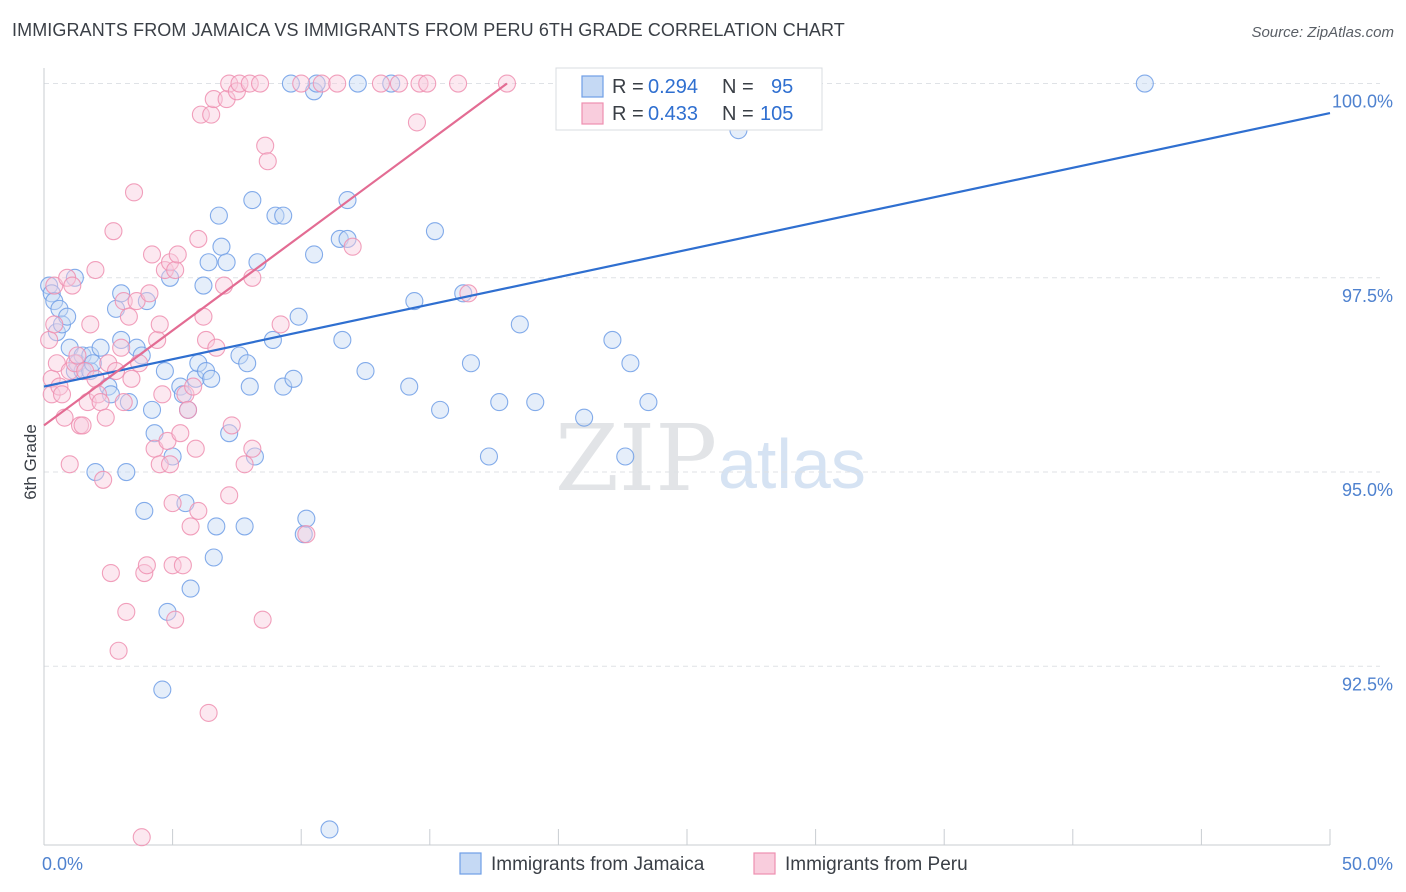  What do you see at coordinates (1367, 490) in the screenshot?
I see `y-tick-label: 95.0%` at bounding box center [1367, 490].